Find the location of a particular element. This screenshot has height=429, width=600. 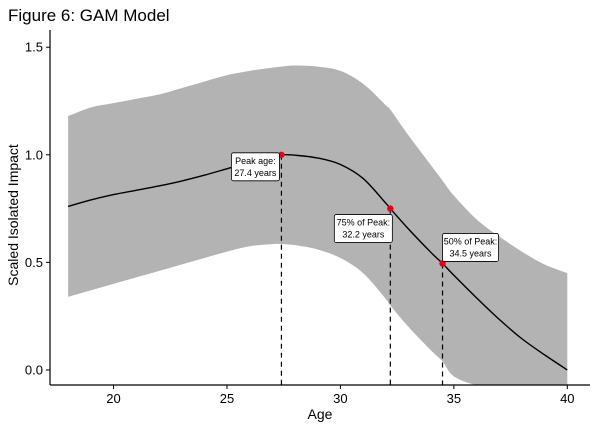

y-tick-label: 1.5 is located at coordinates (34, 47).